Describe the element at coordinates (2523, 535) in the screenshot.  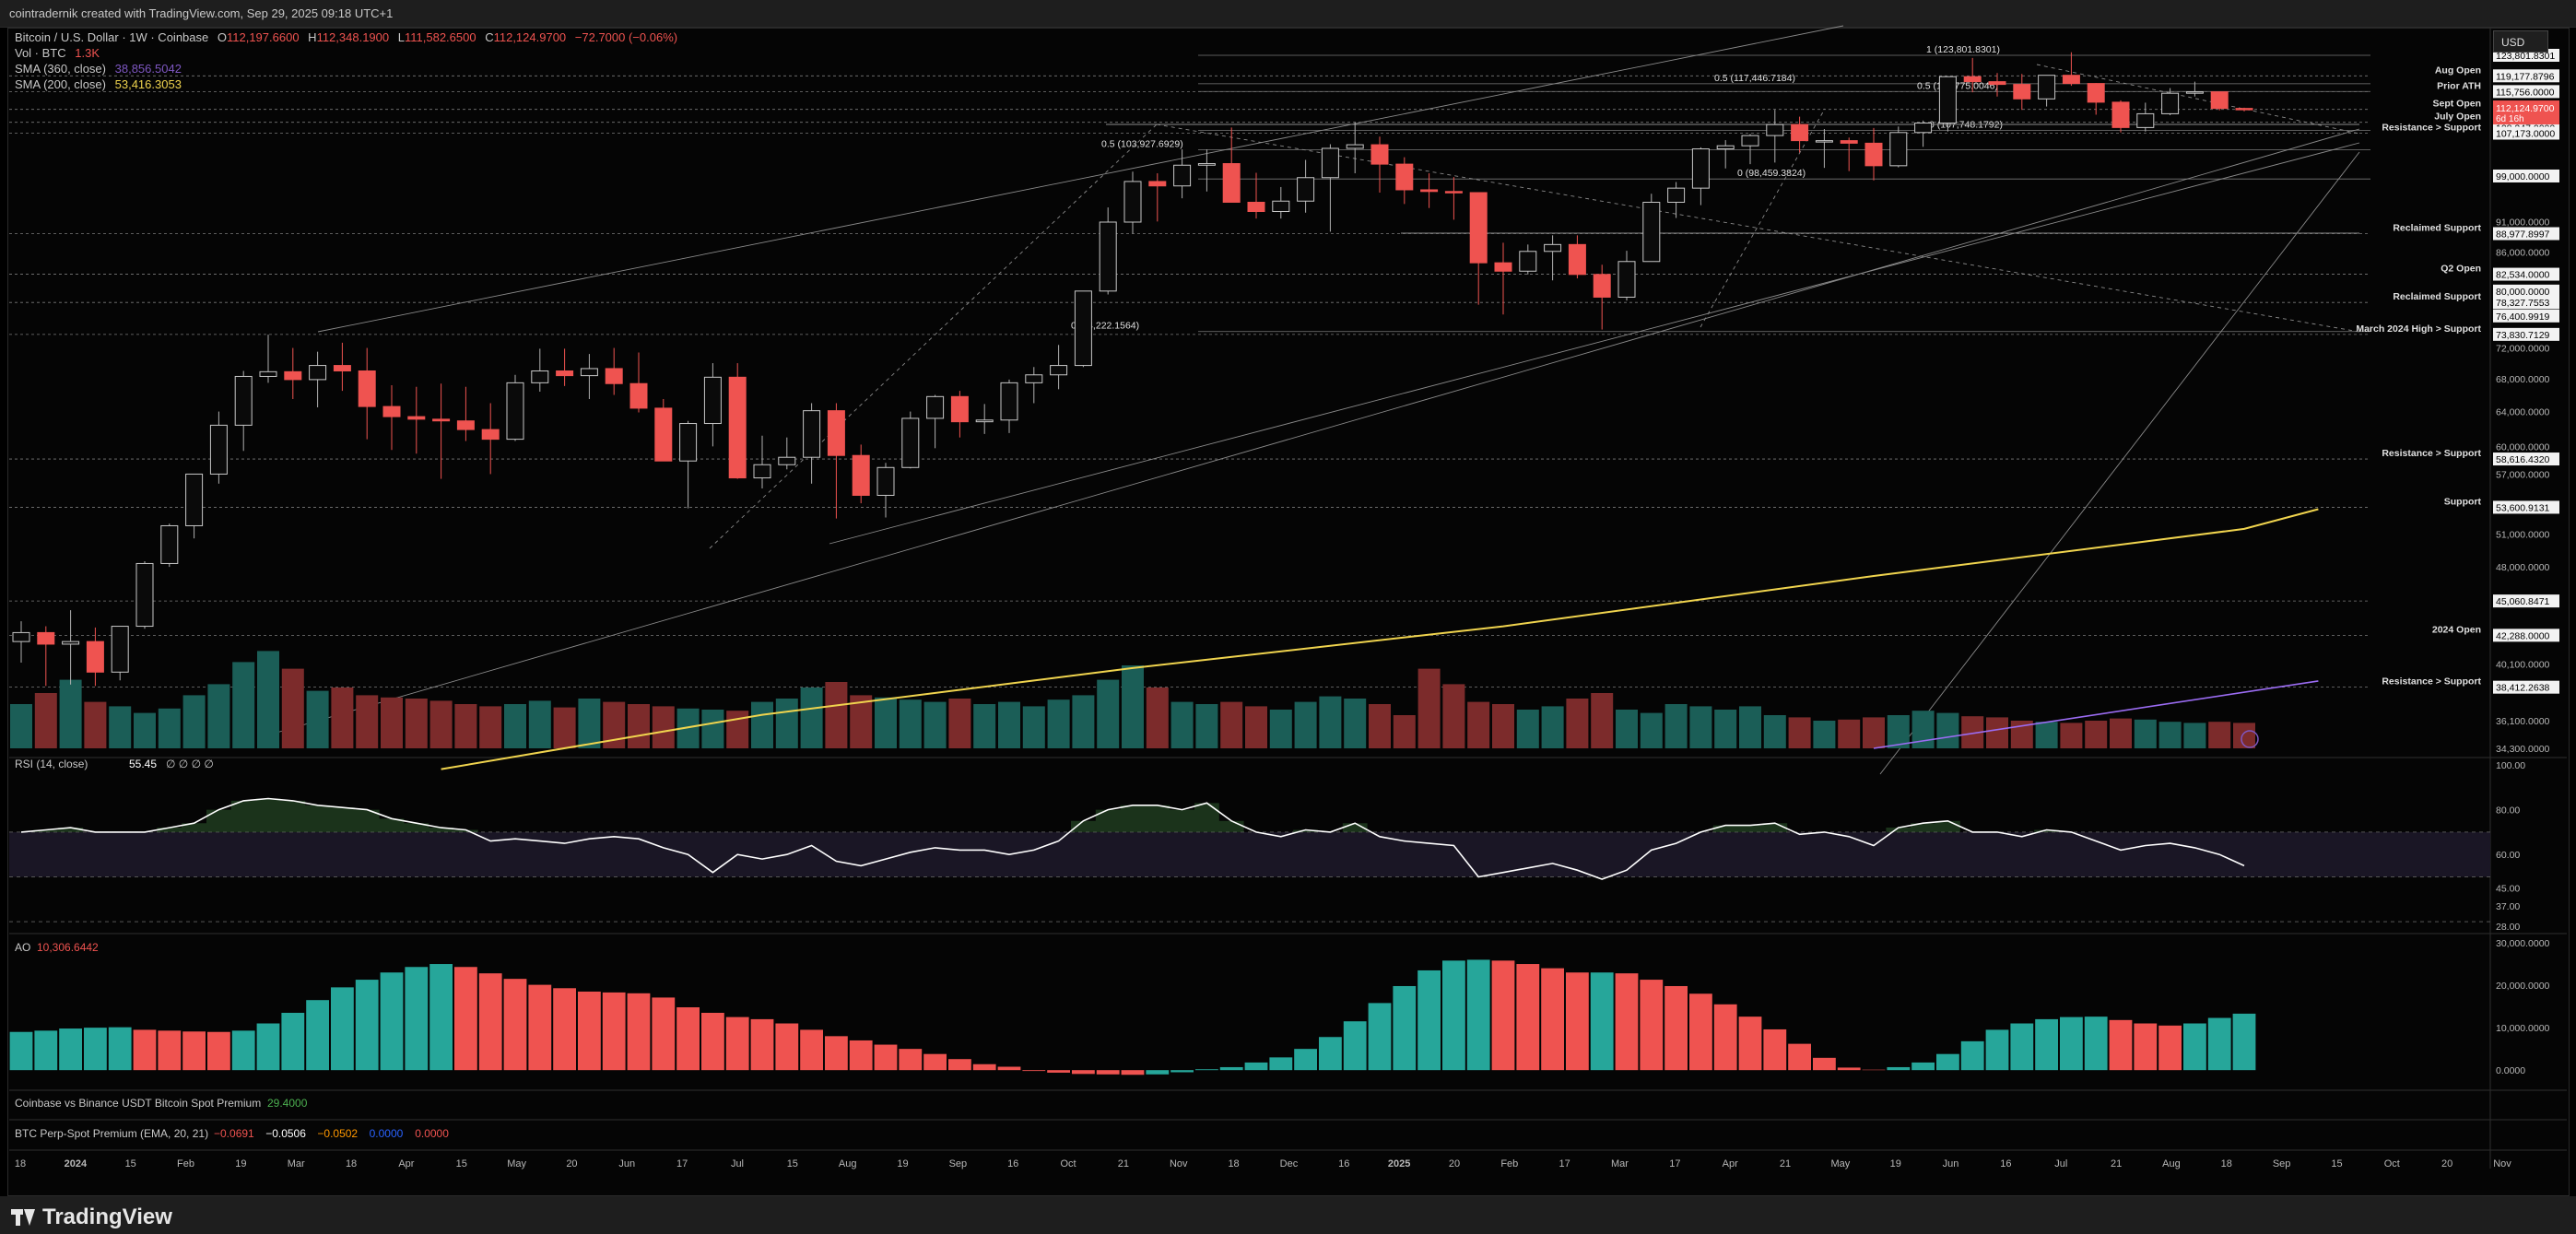
I see `price-scale-label: 51,000.0000` at that location.